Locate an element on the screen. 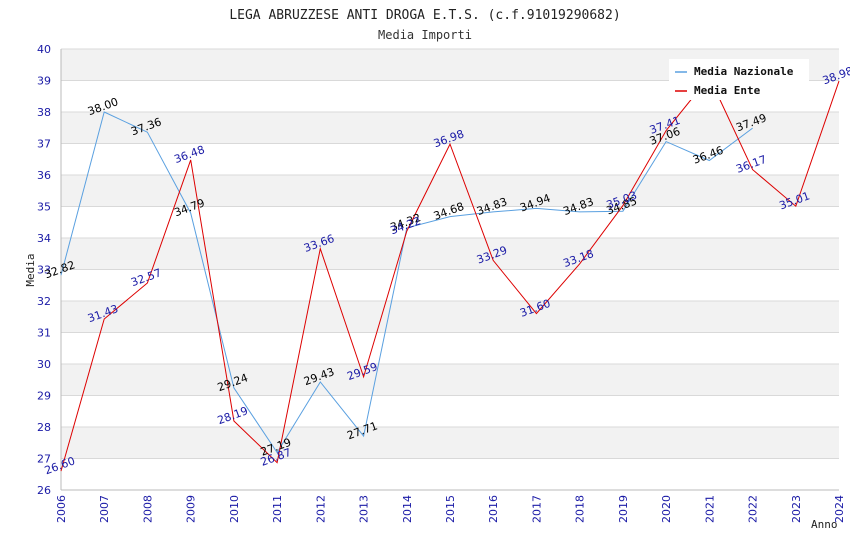 This screenshot has width=850, height=550. y-tick-label: 34 is located at coordinates (44, 238).